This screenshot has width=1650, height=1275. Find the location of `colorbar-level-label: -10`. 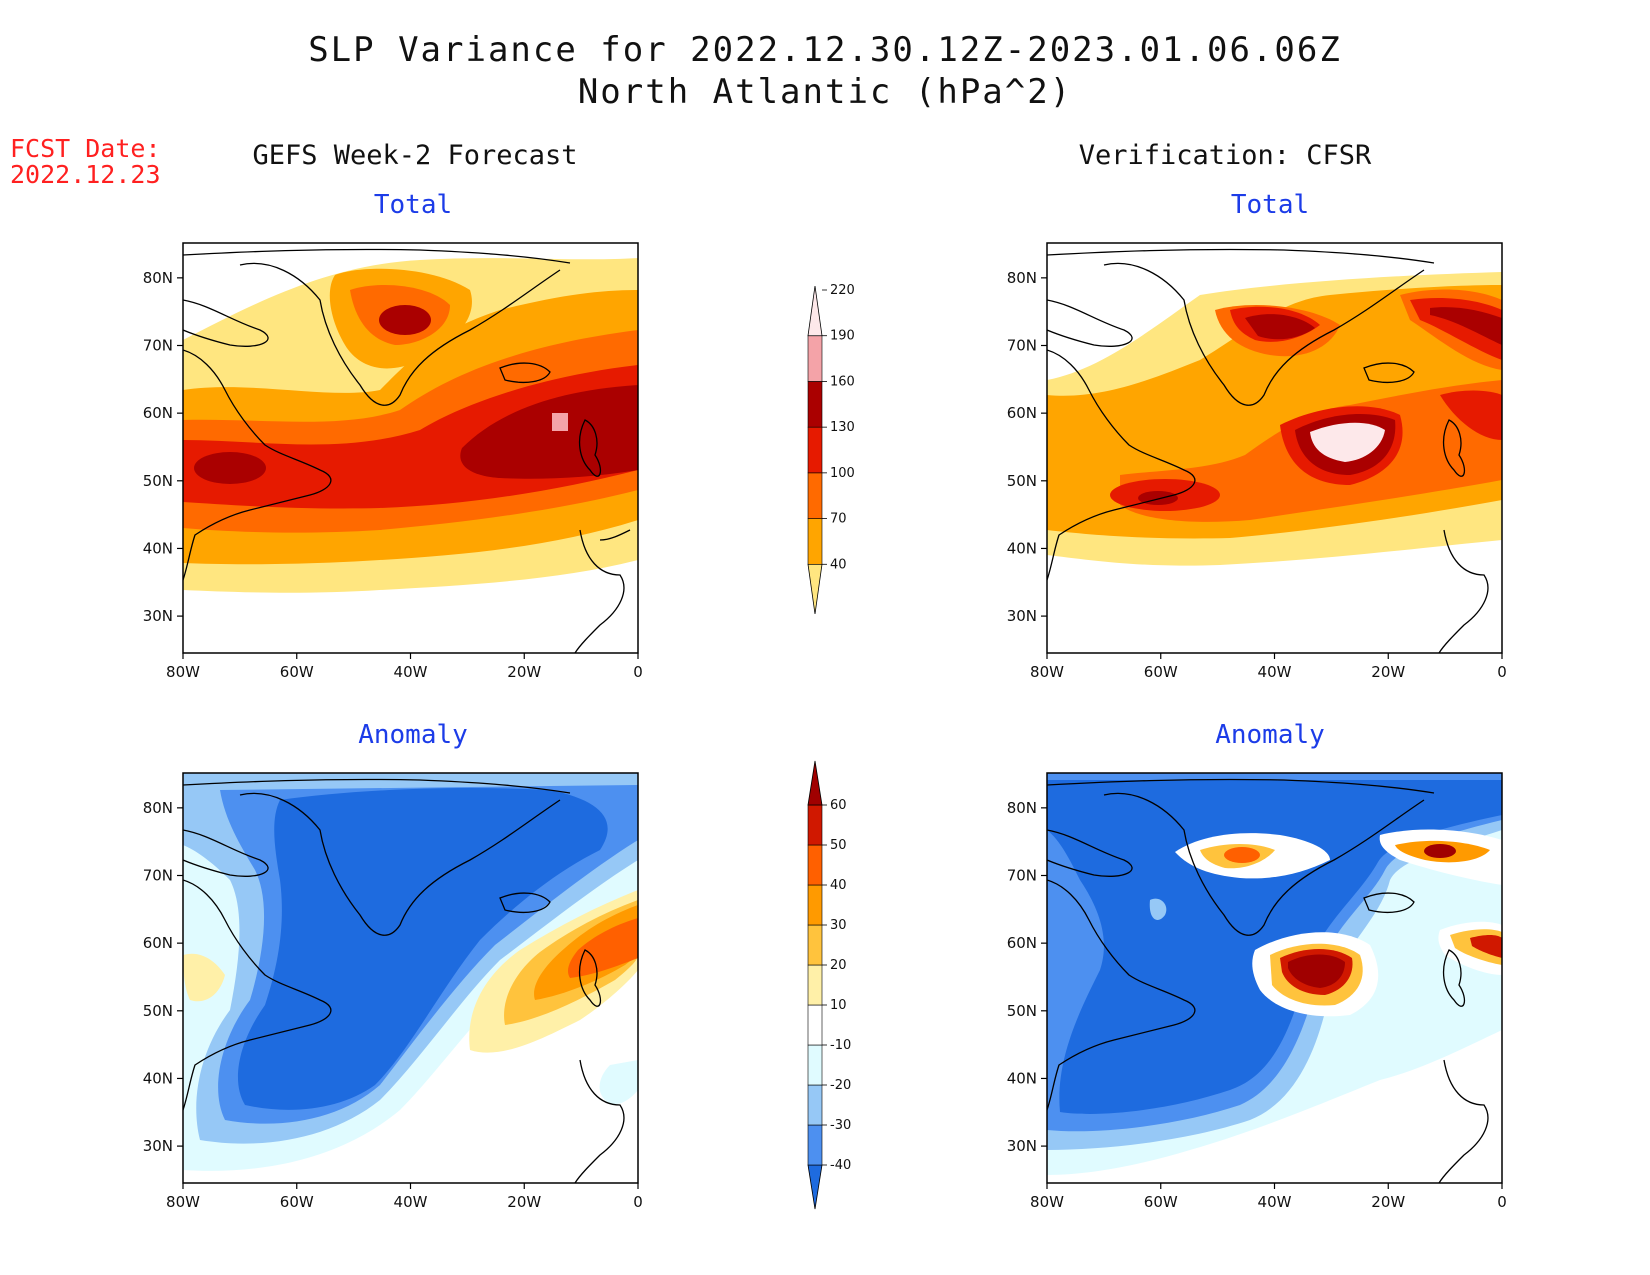

colorbar-level-label: -10 is located at coordinates (840, 1045).